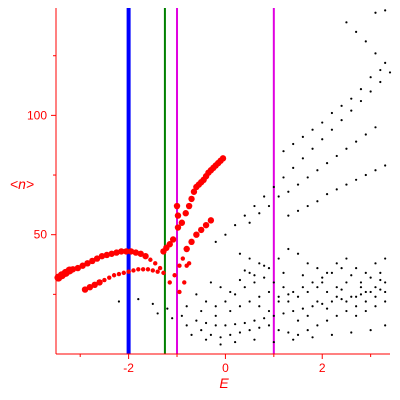 The height and width of the screenshot is (400, 400). I want to click on x-tick-label-1: 0, so click(225, 368).